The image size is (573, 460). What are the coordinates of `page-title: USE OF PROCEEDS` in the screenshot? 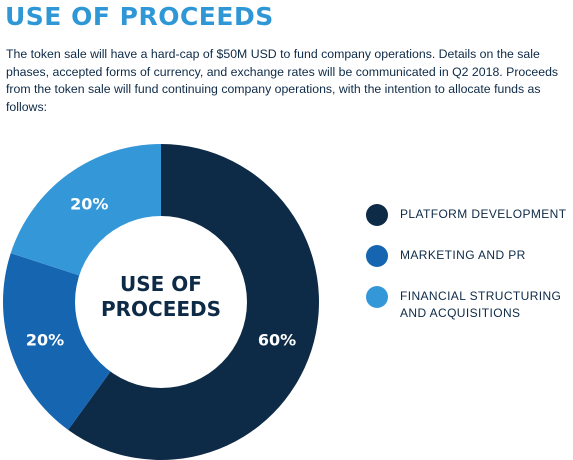 It's located at (139, 16).